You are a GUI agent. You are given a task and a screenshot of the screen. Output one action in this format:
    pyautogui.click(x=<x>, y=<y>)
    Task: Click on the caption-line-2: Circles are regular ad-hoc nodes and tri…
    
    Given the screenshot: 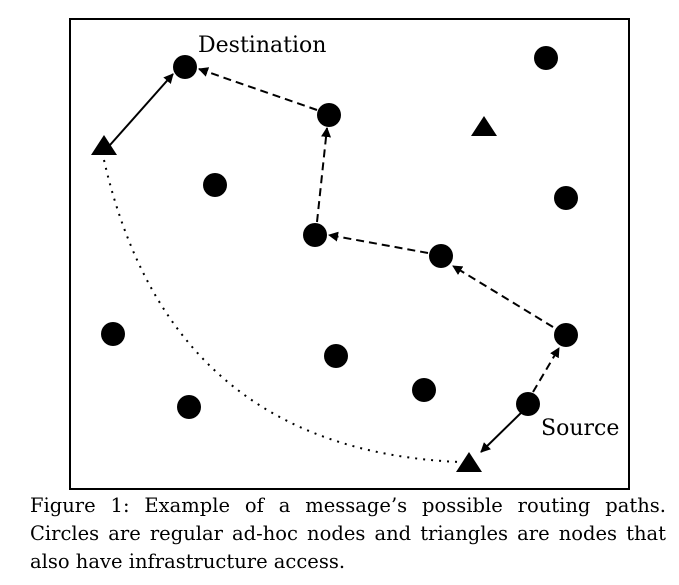 What is the action you would take?
    pyautogui.click(x=348, y=533)
    